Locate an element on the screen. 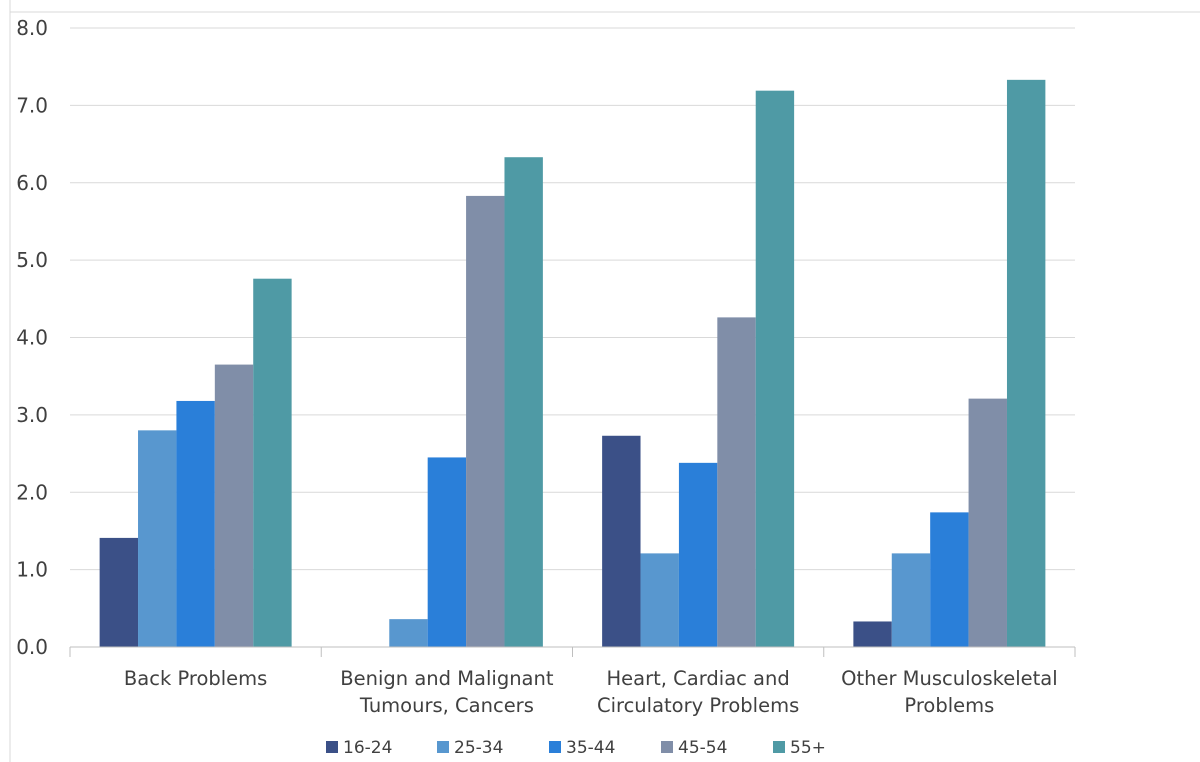 The image size is (1200, 762). category-label: Circulatory Problems is located at coordinates (698, 705).